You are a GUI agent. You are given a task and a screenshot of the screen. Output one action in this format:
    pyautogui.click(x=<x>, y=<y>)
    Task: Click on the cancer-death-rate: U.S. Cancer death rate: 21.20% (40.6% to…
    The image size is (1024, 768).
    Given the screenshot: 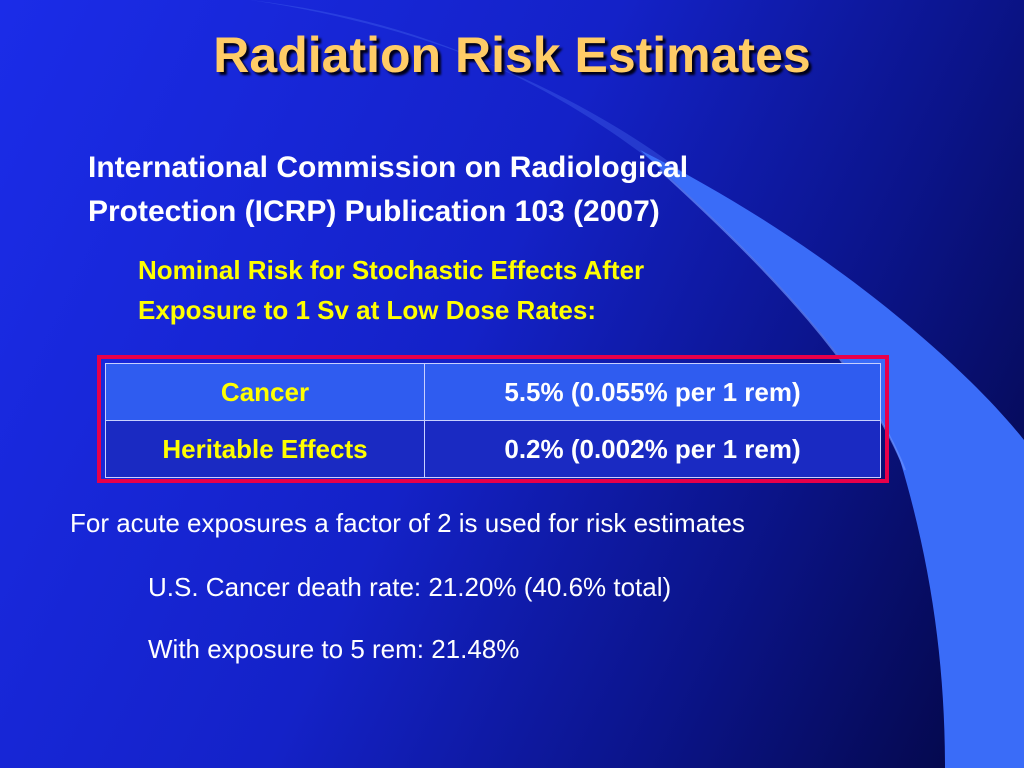 What is the action you would take?
    pyautogui.click(x=410, y=587)
    